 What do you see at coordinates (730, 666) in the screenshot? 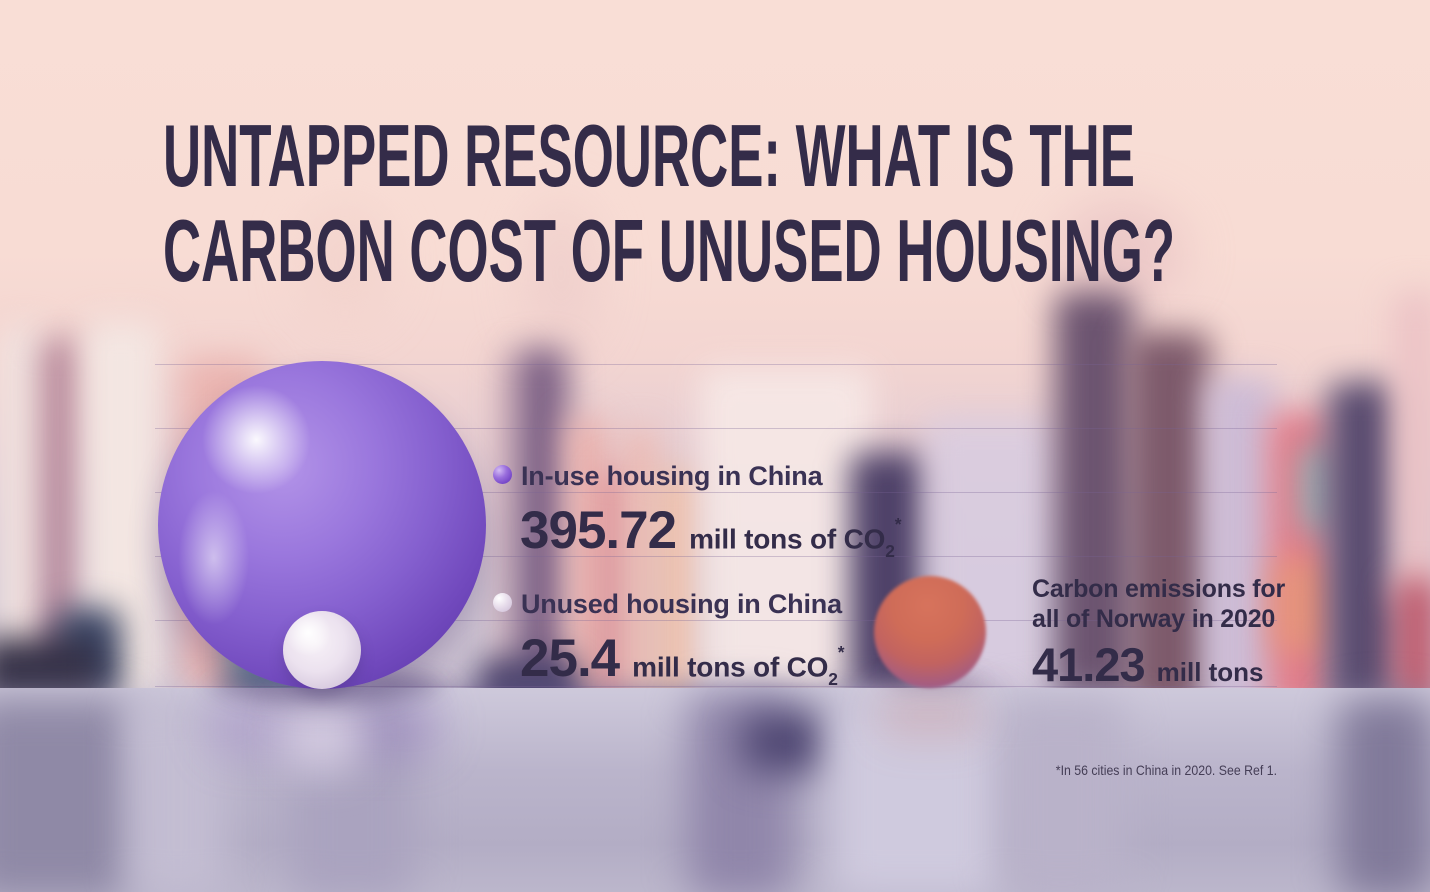
I see `unused-unit-text: mill tons of CO` at bounding box center [730, 666].